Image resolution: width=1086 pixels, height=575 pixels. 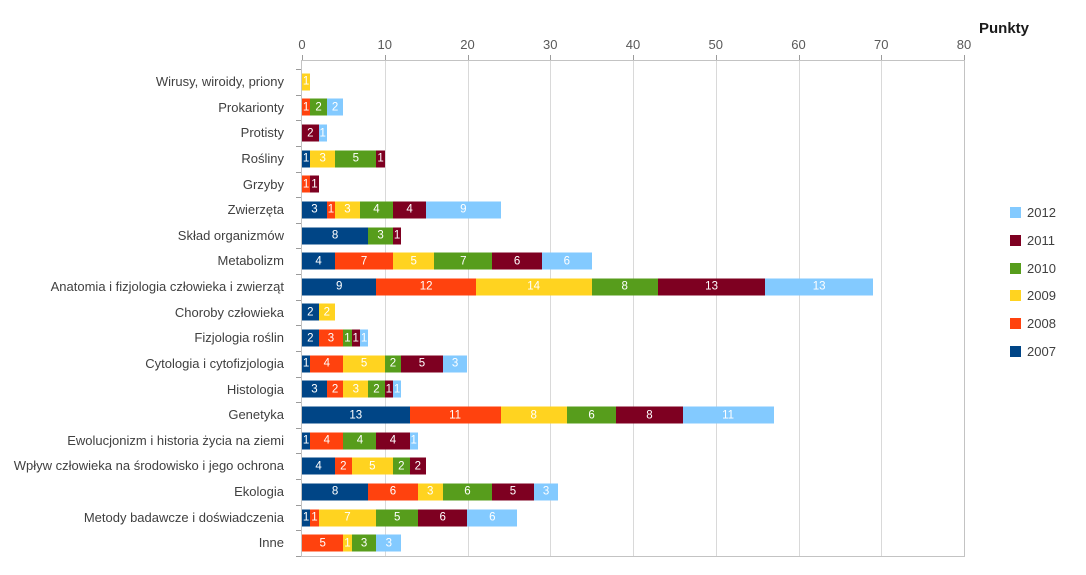 I want to click on bar-segment-2009: 5, so click(x=372, y=466).